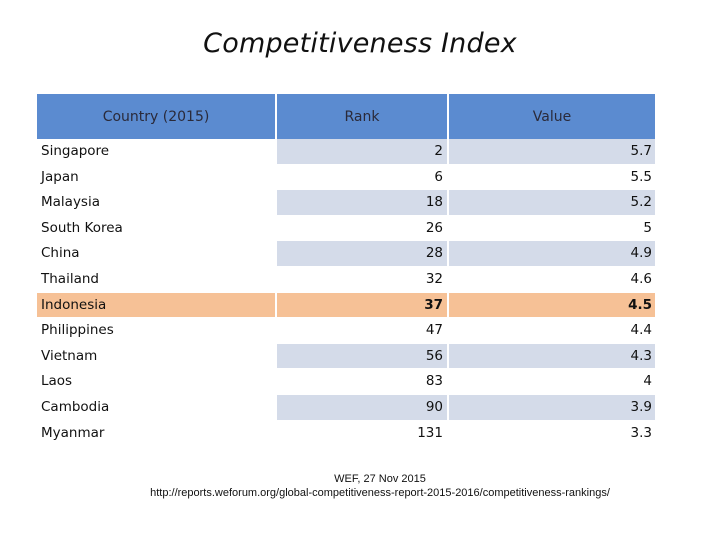 The image size is (720, 540). Describe the element at coordinates (641, 432) in the screenshot. I see `value-cell: 3.3` at that location.